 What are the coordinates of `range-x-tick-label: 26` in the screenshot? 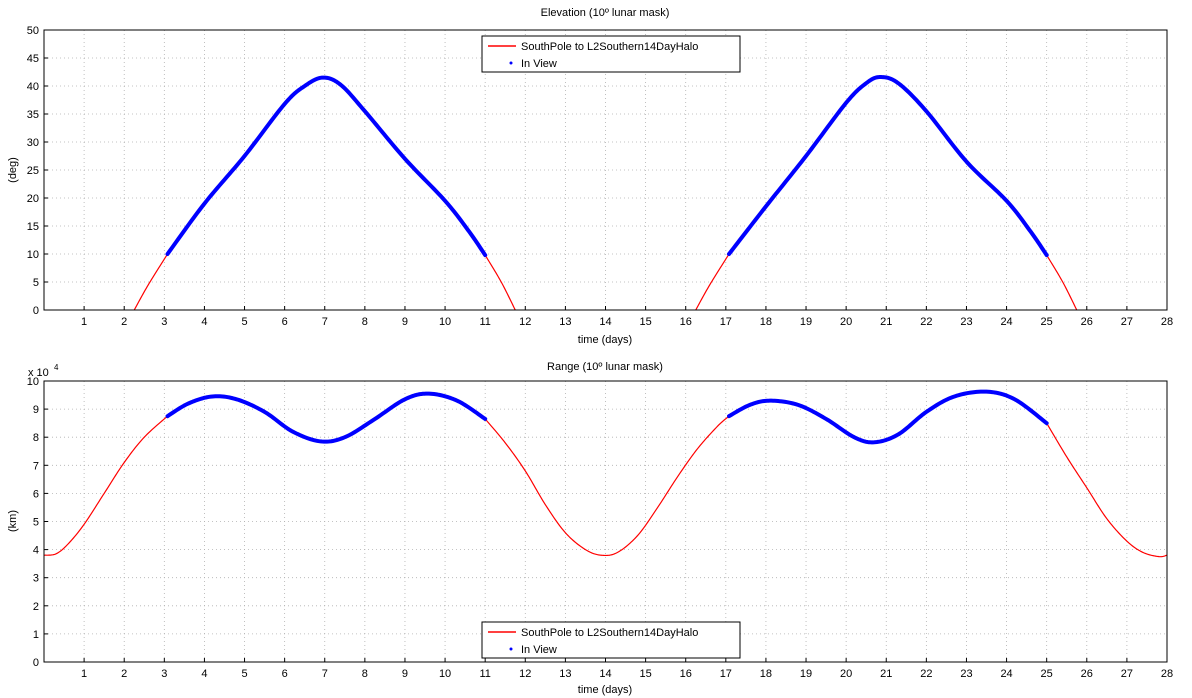 It's located at (1087, 674).